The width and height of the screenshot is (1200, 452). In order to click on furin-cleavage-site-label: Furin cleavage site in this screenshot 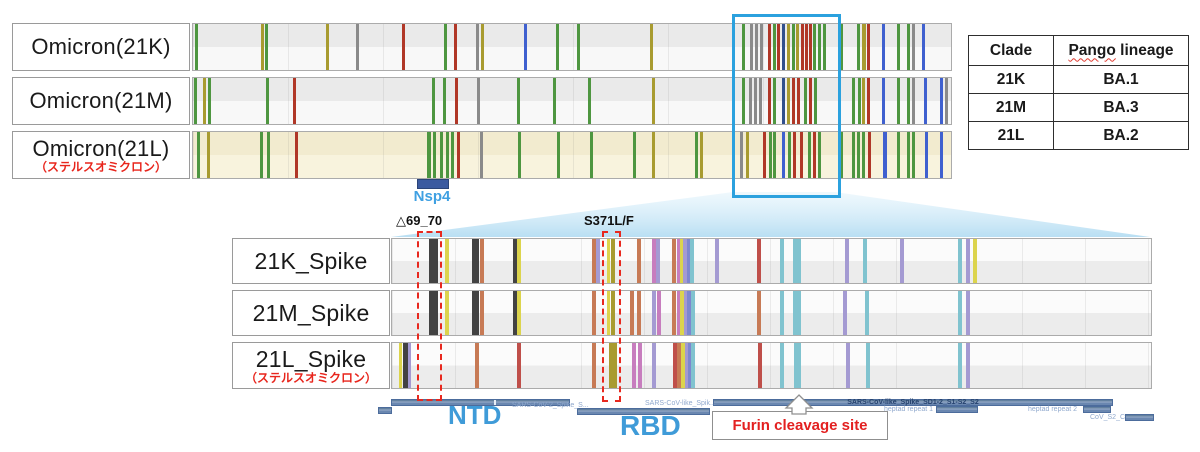, I will do `click(800, 425)`.